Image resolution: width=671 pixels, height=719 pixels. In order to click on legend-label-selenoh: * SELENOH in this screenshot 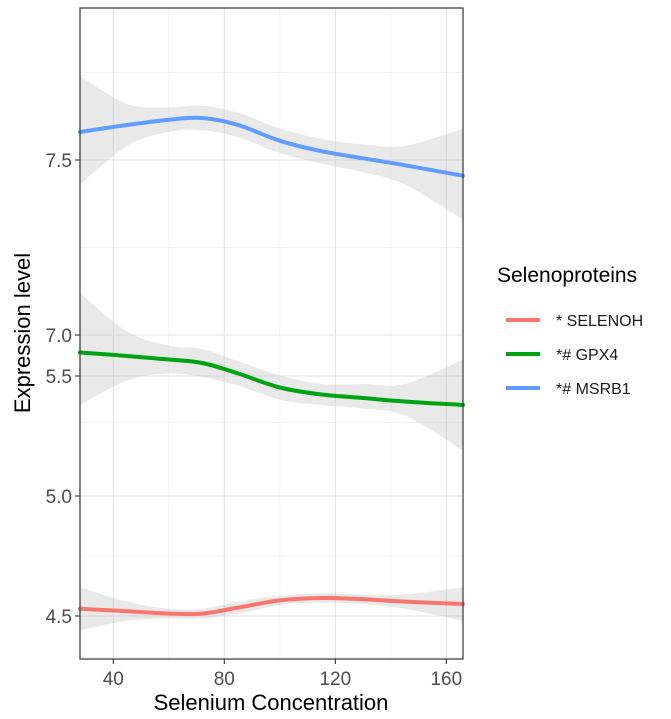, I will do `click(599, 321)`.